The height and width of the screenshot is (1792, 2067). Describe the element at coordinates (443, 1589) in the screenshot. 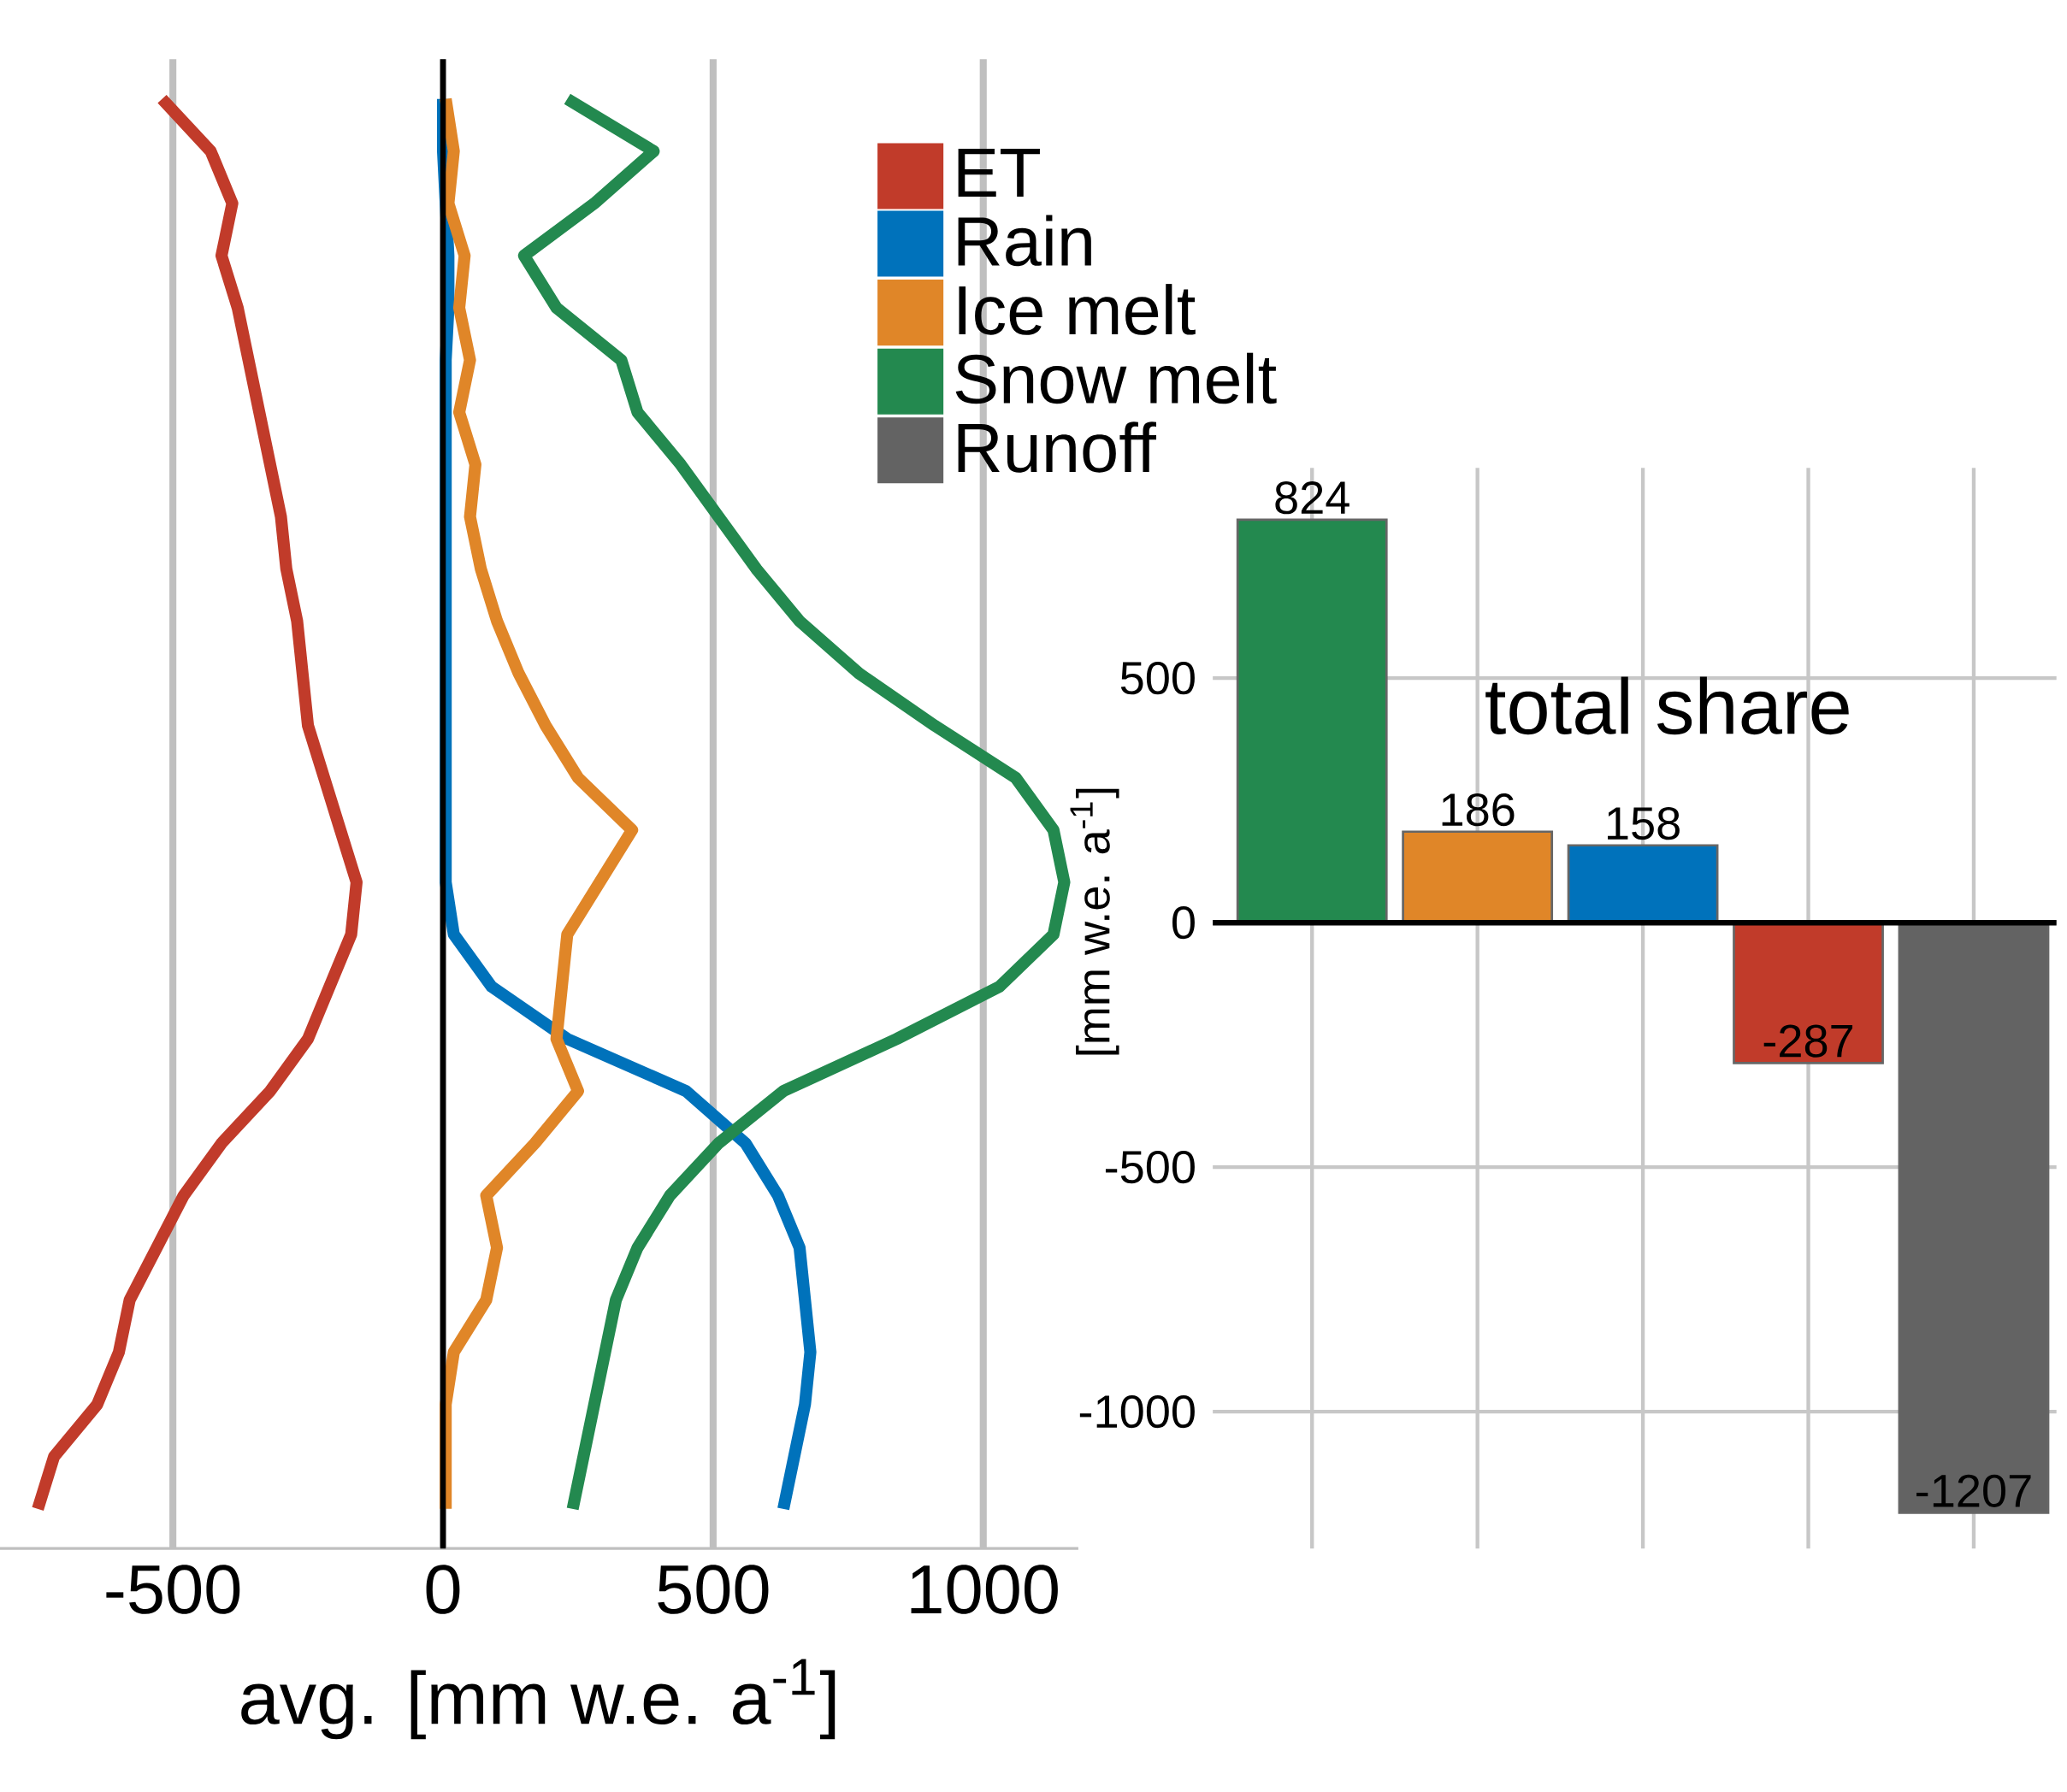

I see `x-tick-label: 0` at that location.